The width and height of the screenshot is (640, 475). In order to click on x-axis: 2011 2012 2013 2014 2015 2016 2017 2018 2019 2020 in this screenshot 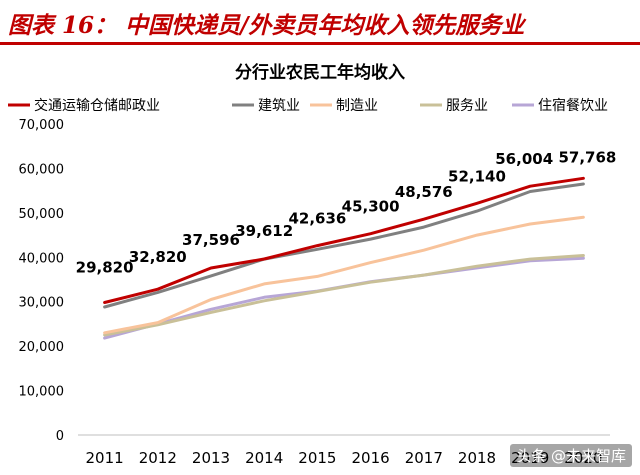, I will do `click(344, 450)`.